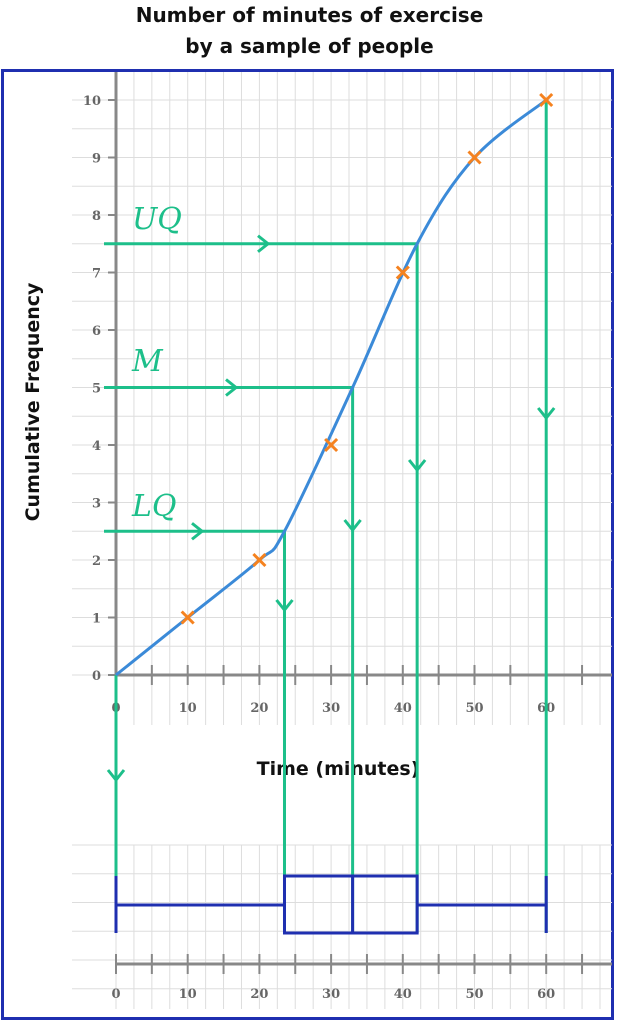 This screenshot has height=1024, width=619. Describe the element at coordinates (403, 708) in the screenshot. I see `x-tick-label: 40` at that location.